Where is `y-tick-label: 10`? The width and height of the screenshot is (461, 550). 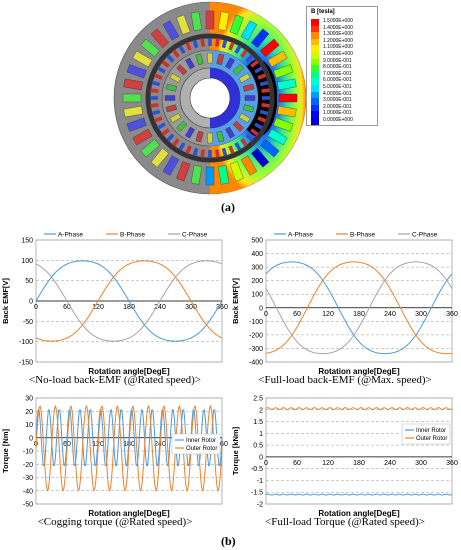
y-tick-label: 10 is located at coordinates (29, 425).